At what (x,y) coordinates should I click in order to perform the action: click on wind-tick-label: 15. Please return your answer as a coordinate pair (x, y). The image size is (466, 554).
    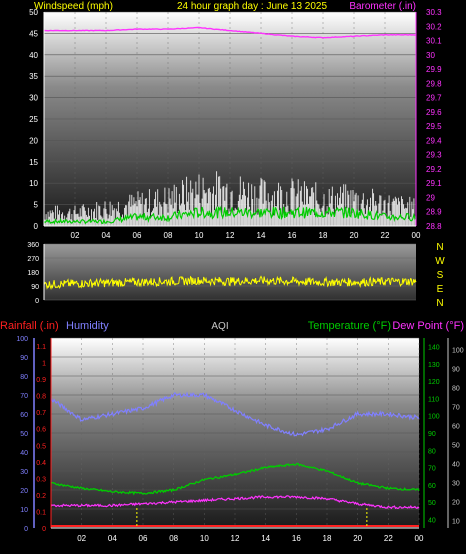
    Looking at the image, I should click on (33, 162).